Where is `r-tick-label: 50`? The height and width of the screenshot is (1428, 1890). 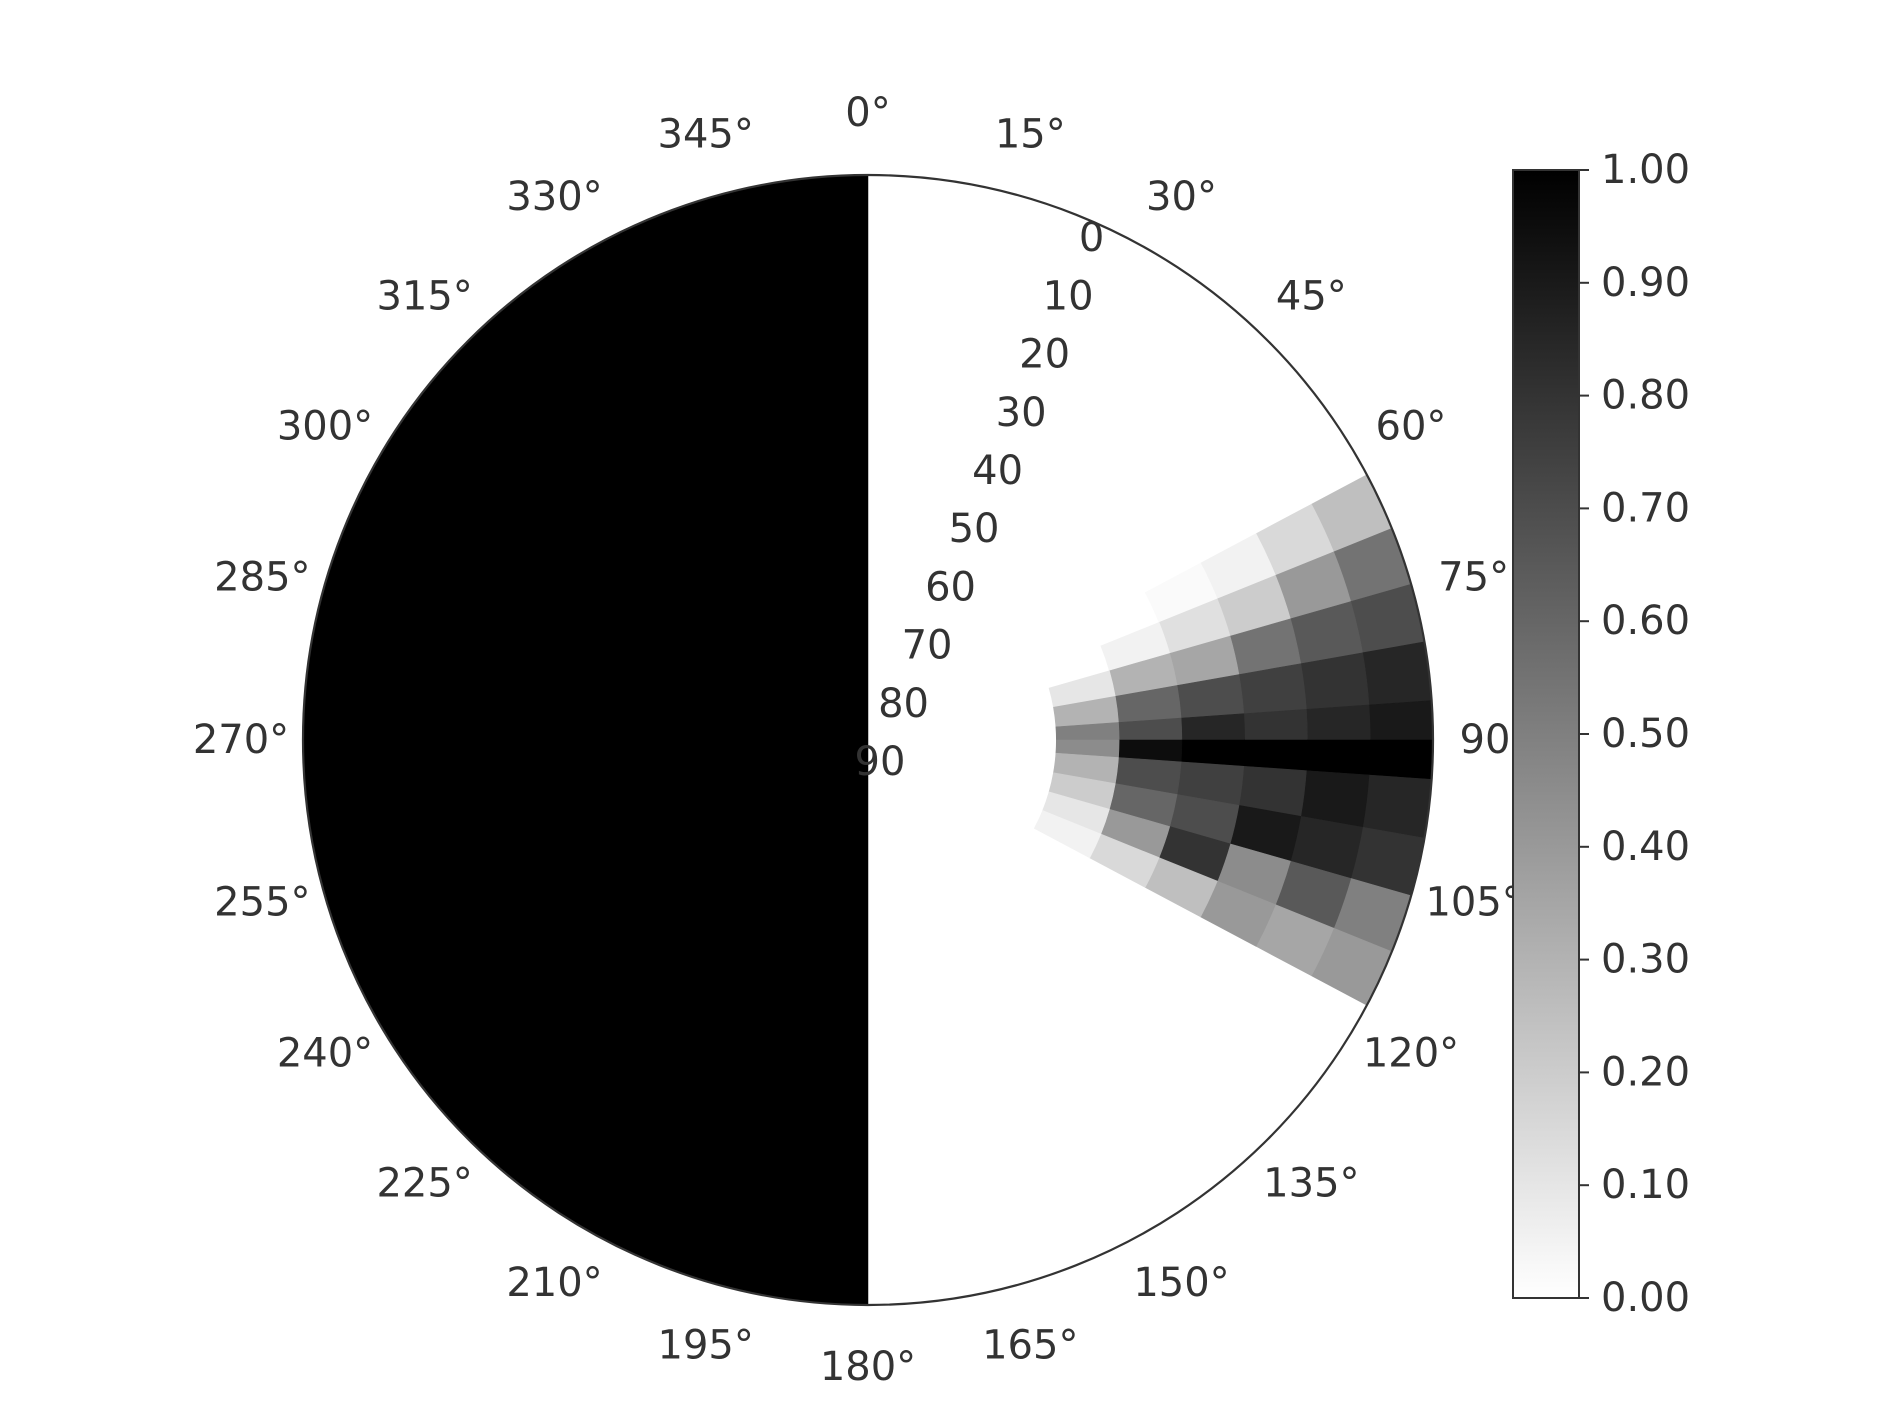
r-tick-label: 50 is located at coordinates (974, 529).